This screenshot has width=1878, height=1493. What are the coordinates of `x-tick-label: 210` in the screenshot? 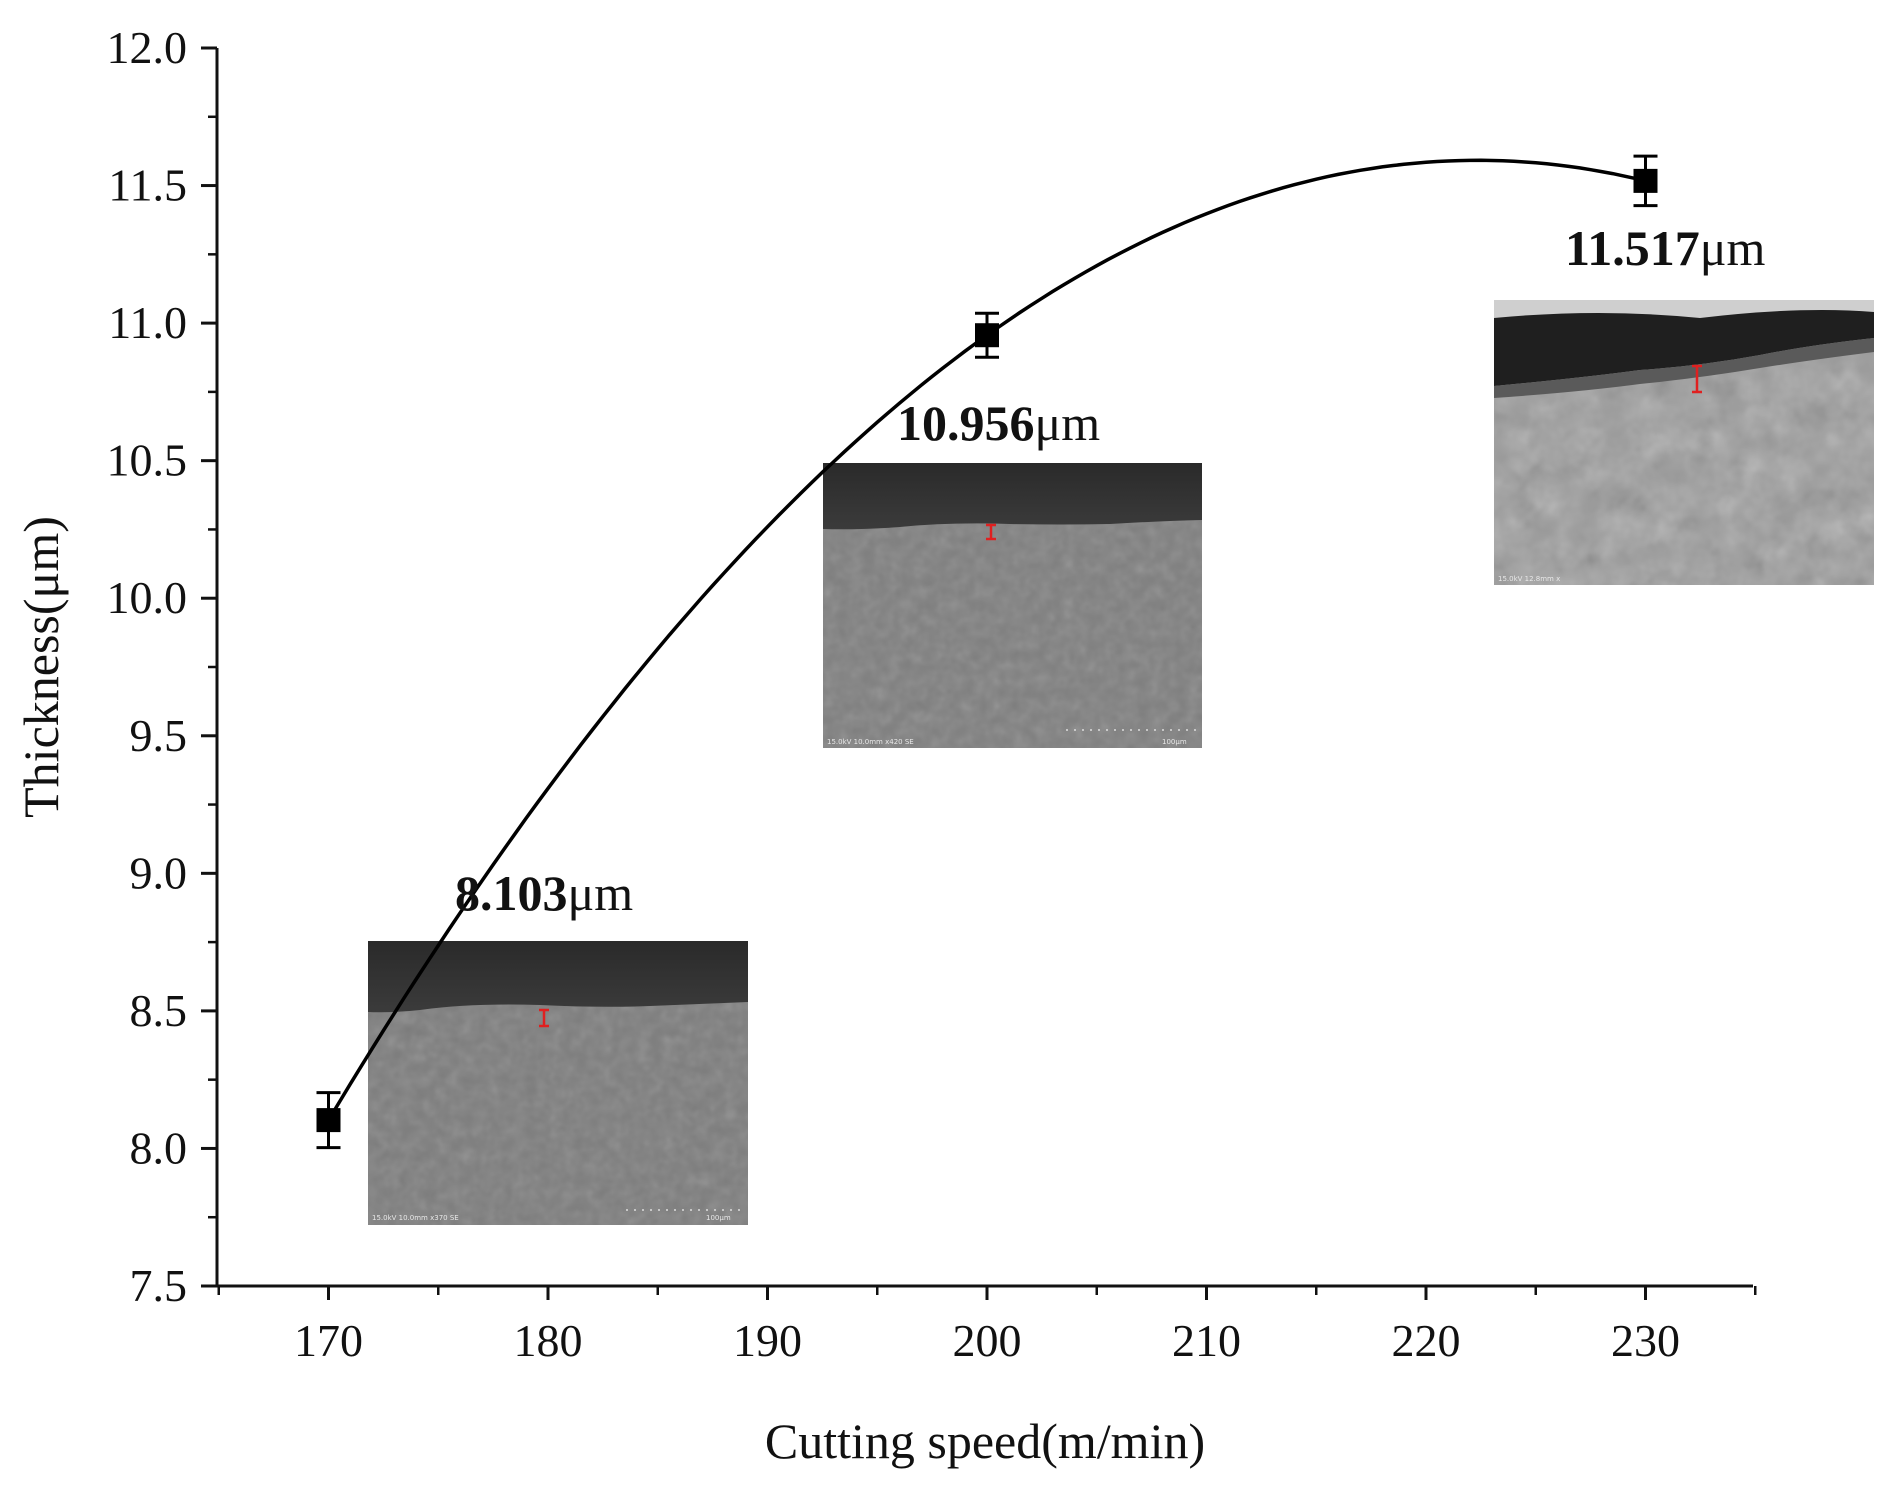 It's located at (1206, 1340).